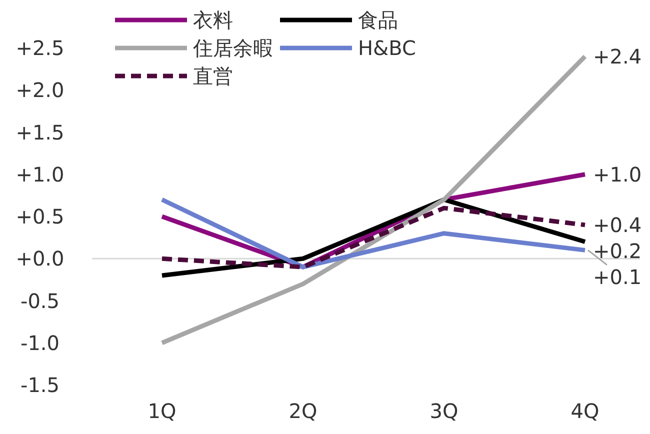 Image resolution: width=650 pixels, height=434 pixels. What do you see at coordinates (162, 411) in the screenshot?
I see `x-tick-label: 1Q` at bounding box center [162, 411].